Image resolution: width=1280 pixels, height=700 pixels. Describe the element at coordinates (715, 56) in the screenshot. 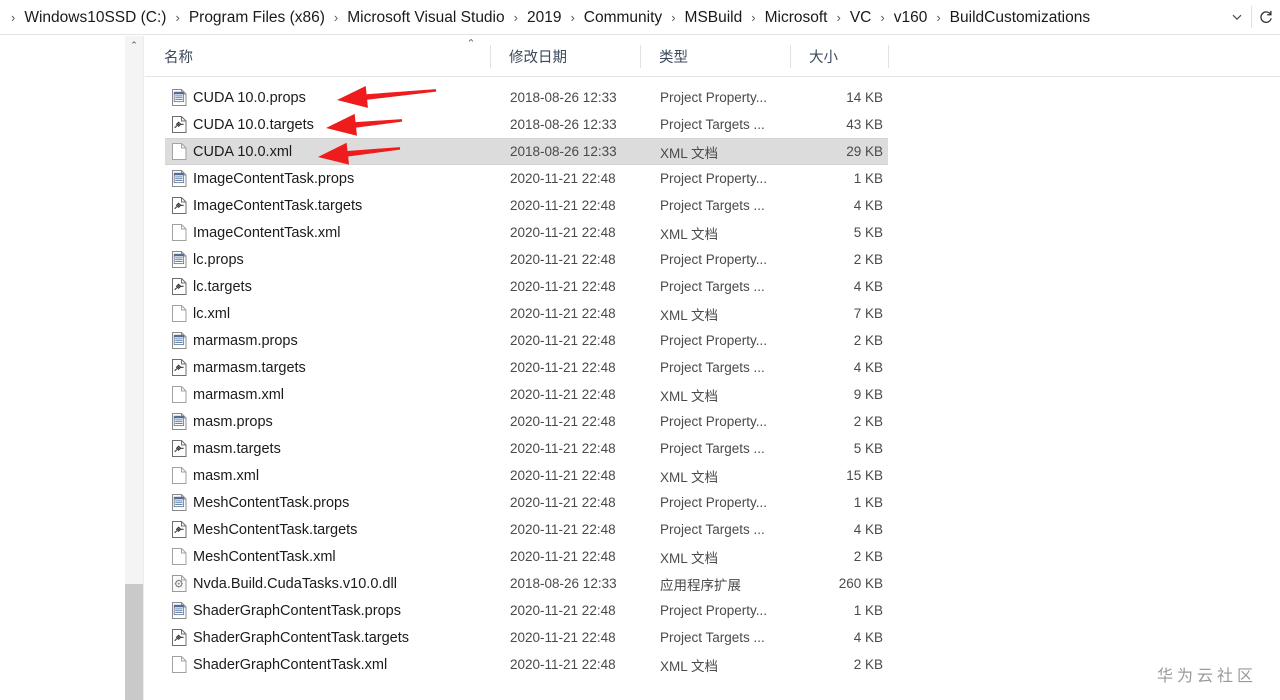

I see `column-header-type: 类型` at that location.